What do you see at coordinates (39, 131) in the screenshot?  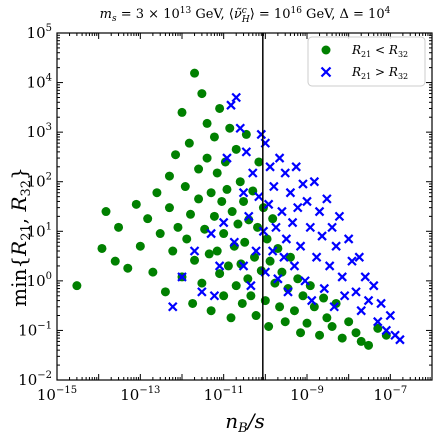 I see `y-tick-label: 10³` at bounding box center [39, 131].